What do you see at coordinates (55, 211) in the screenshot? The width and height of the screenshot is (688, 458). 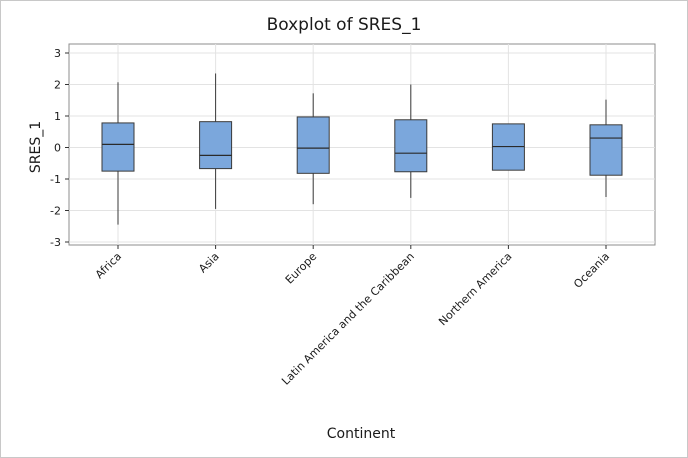 I see `y-tick-label: -2` at bounding box center [55, 211].